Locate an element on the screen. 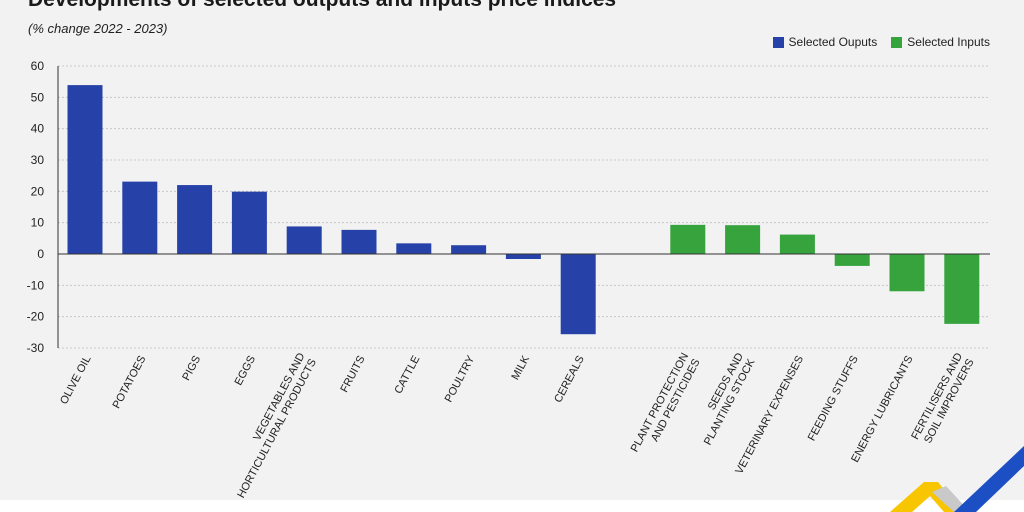 The image size is (1024, 512). y-tick-label: 50 is located at coordinates (38, 97).